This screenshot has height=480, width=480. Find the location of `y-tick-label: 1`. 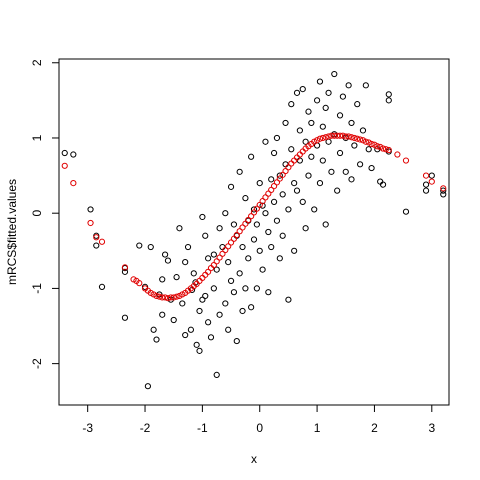

y-tick-label: 1 is located at coordinates (37, 137).